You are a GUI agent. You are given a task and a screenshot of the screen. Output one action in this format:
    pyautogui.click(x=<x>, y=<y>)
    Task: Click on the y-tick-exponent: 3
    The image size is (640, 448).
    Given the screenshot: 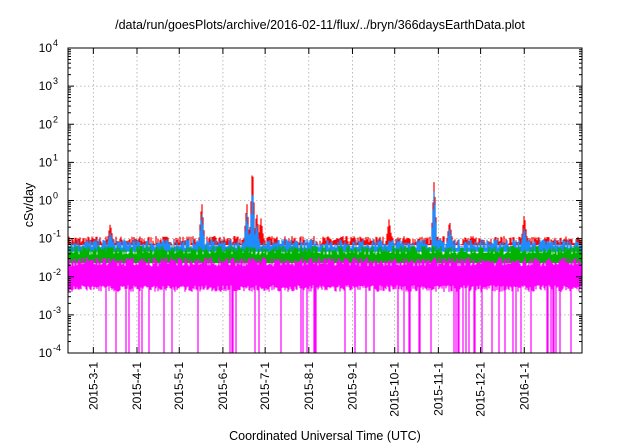 What is the action you would take?
    pyautogui.click(x=55, y=81)
    